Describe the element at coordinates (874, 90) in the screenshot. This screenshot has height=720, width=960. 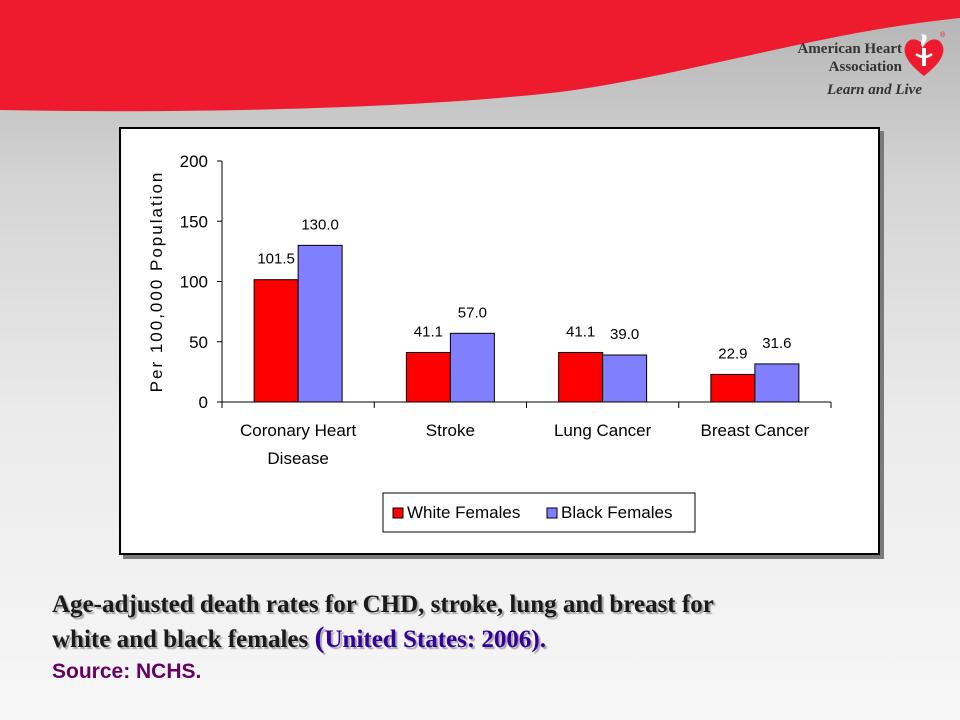
I see `logo-tagline: Learn and Live` at that location.